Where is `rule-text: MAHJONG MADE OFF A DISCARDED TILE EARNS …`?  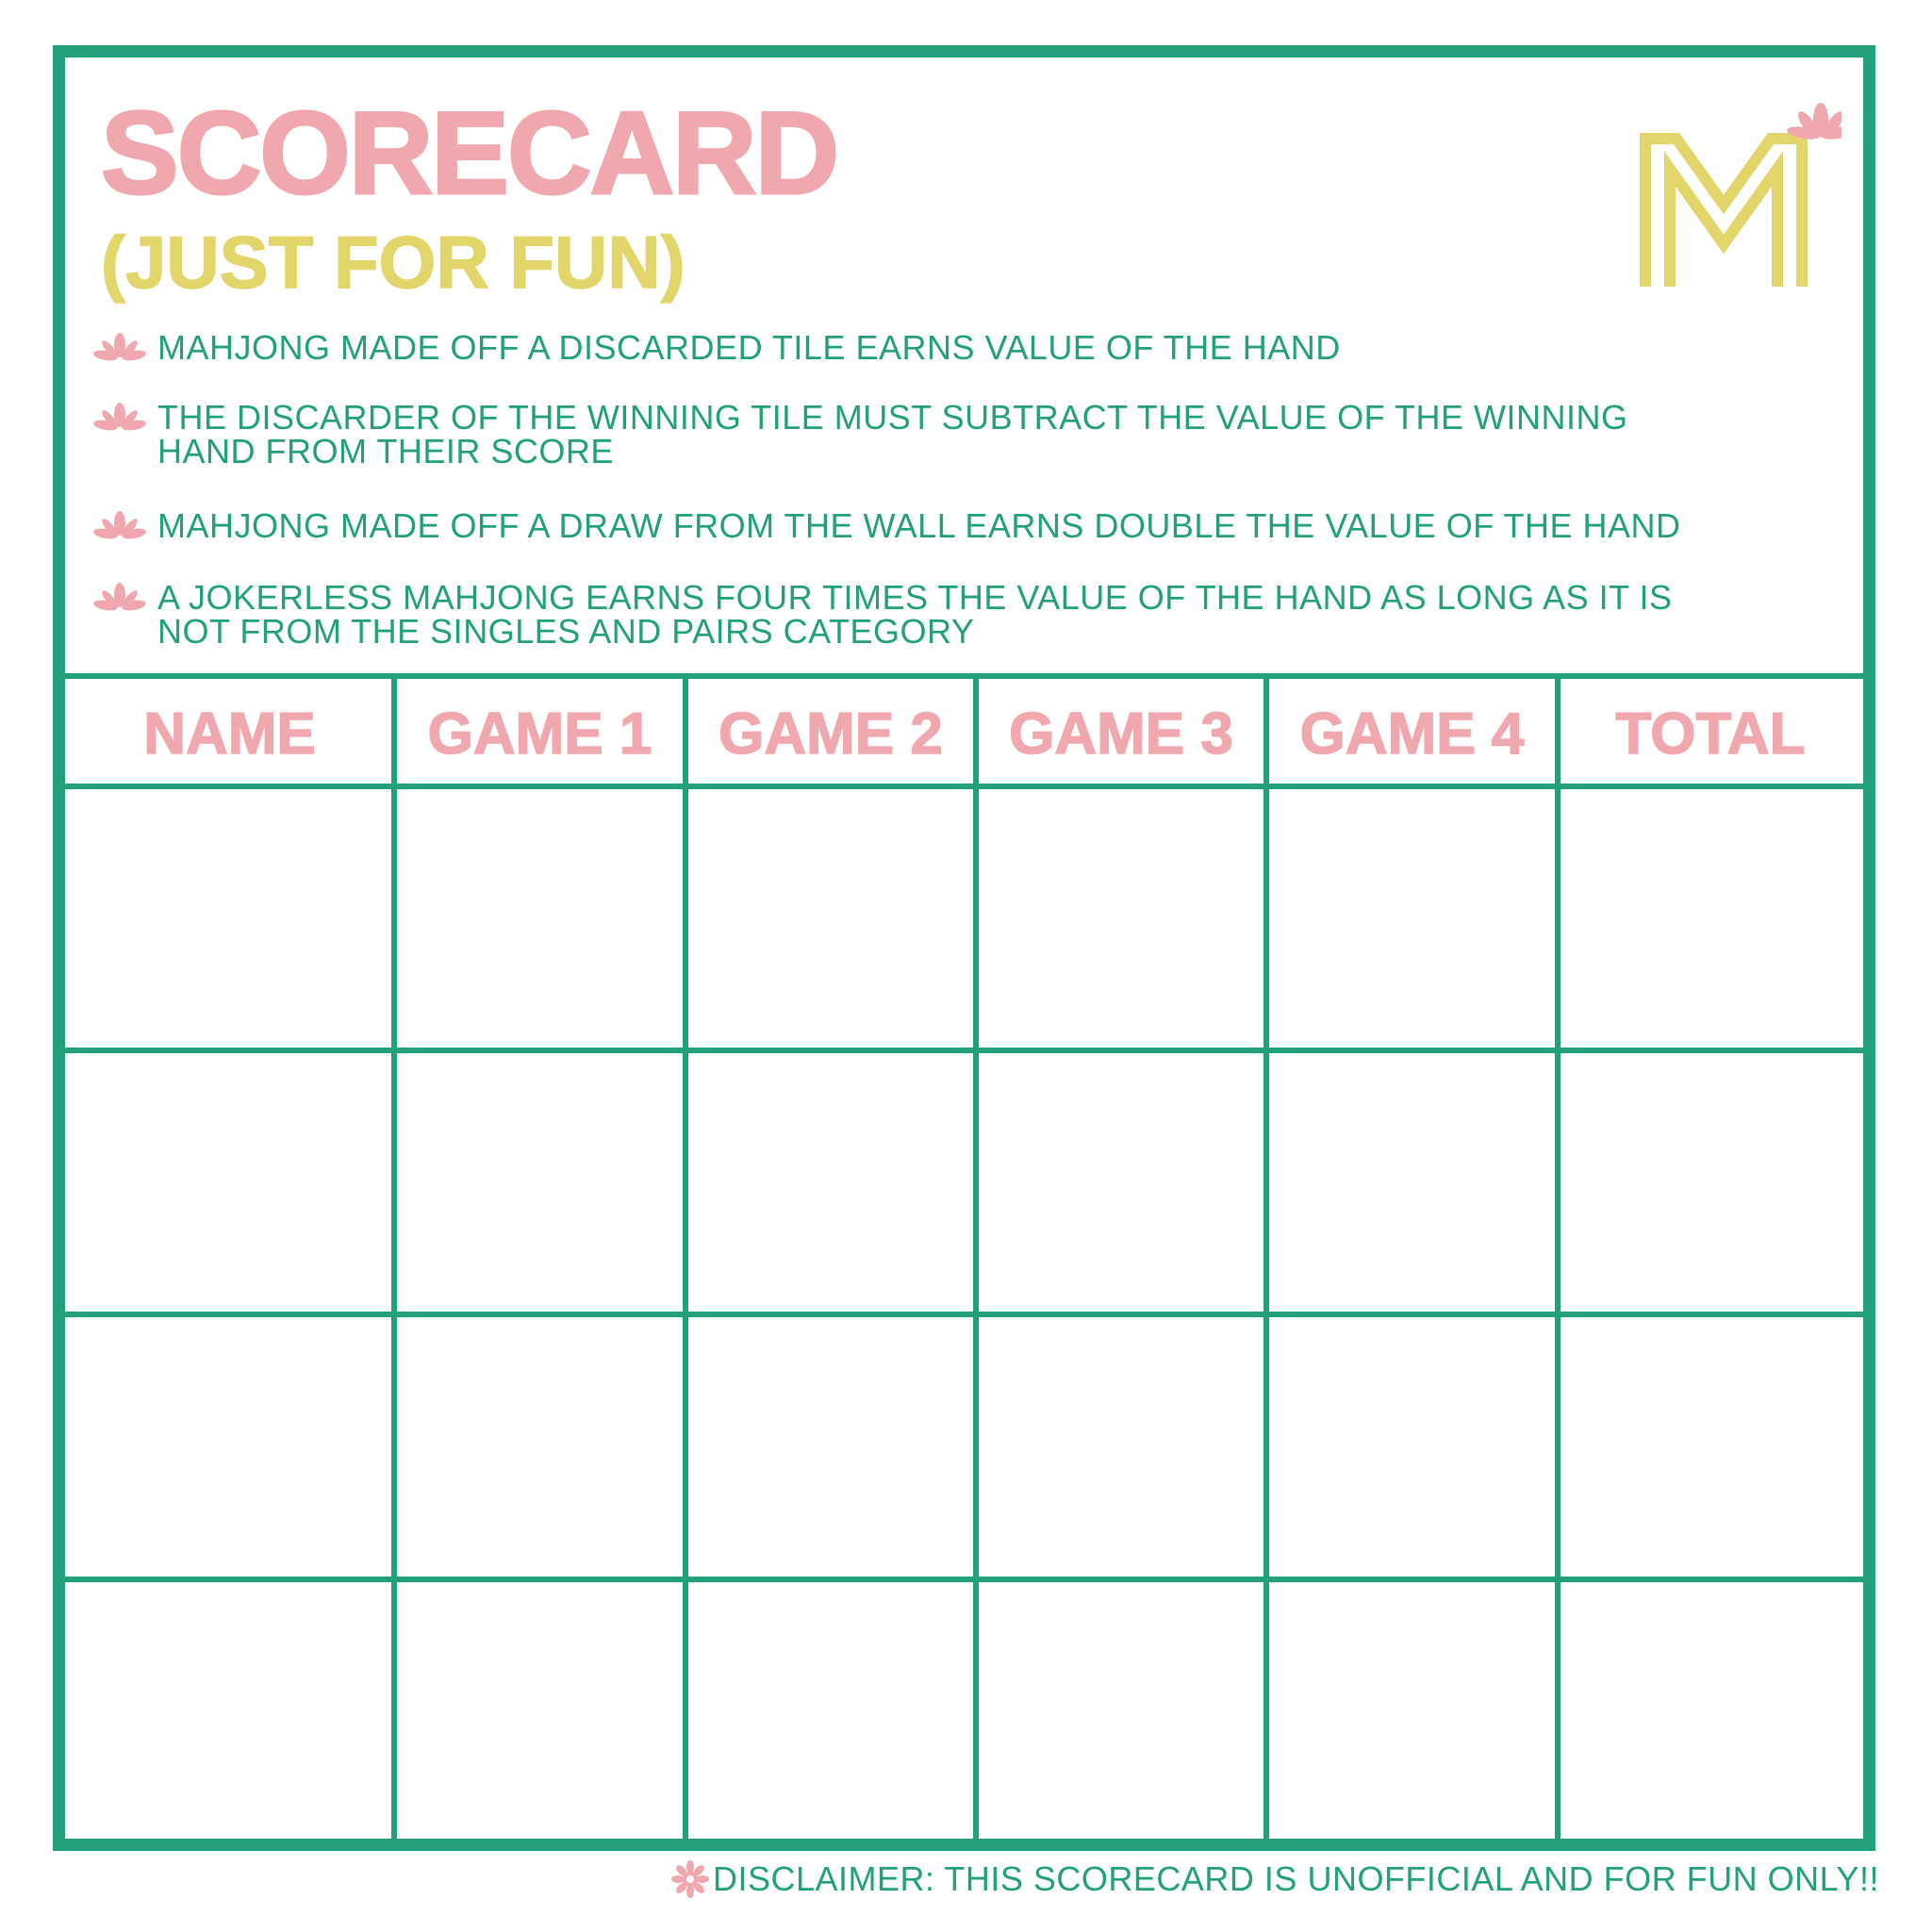 rule-text: MAHJONG MADE OFF A DISCARDED TILE EARNS … is located at coordinates (749, 347).